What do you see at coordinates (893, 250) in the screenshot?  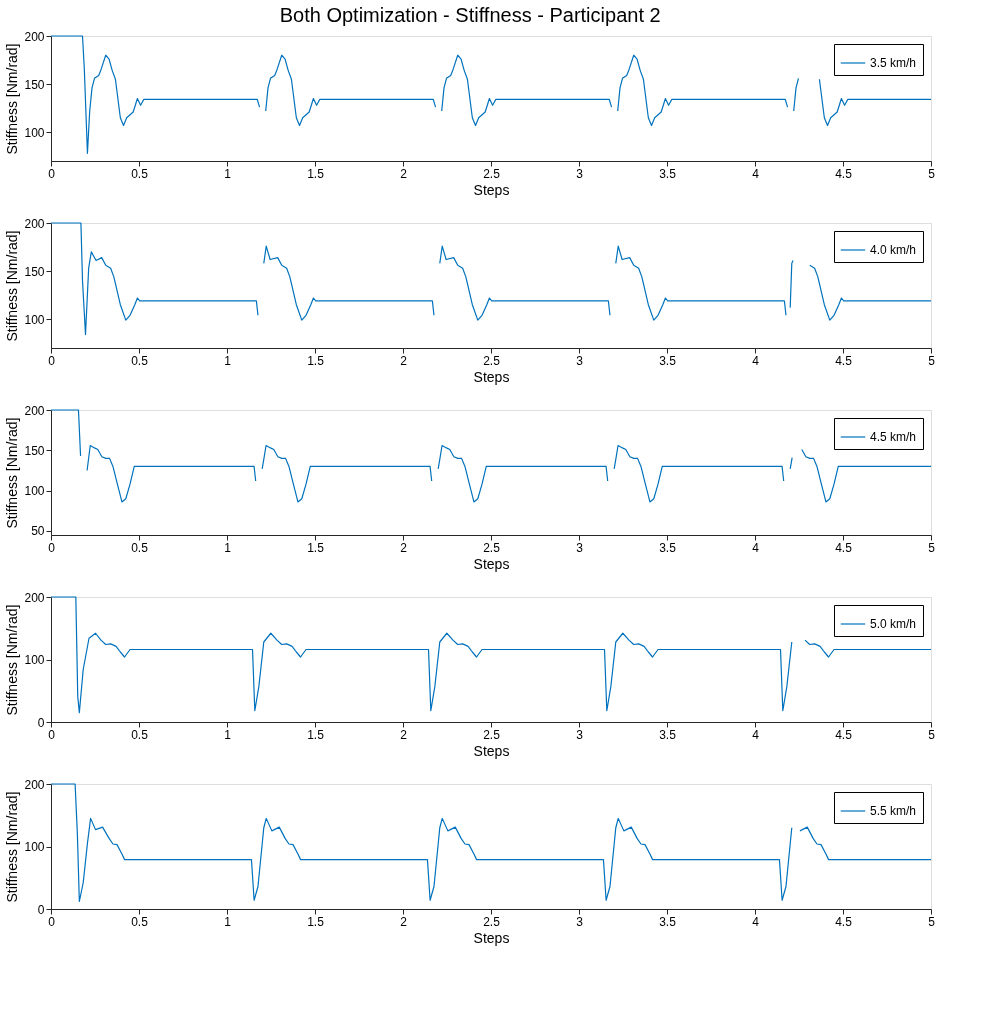 I see `legend-label: 4.0 km/h` at bounding box center [893, 250].